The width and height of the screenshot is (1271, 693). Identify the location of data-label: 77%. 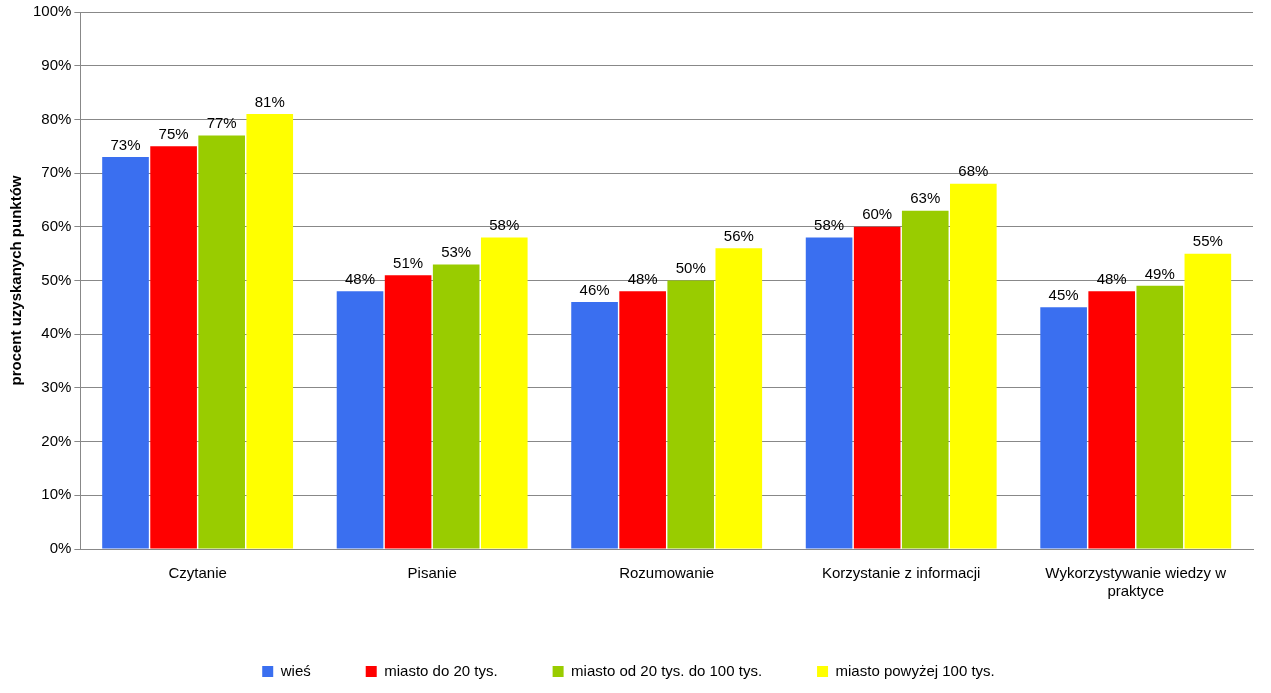
(221, 123).